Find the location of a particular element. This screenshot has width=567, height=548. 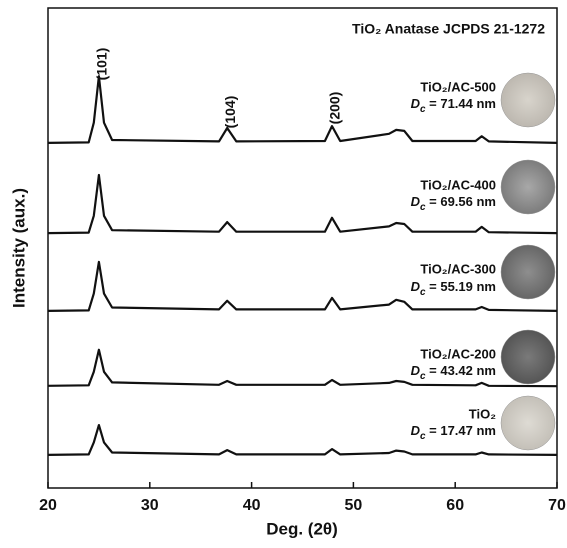

x-tick-label: 70 is located at coordinates (557, 505).